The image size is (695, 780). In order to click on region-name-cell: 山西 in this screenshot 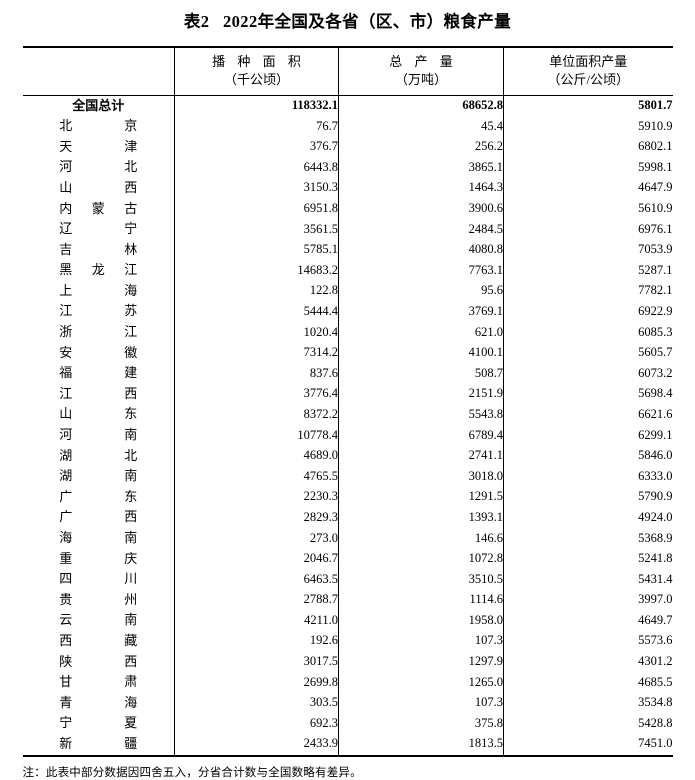, I will do `click(99, 188)`.